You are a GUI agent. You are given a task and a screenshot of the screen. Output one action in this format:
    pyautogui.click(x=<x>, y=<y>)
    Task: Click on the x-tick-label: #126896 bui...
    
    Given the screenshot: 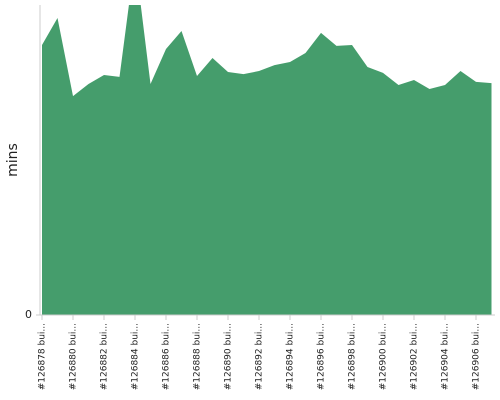 What is the action you would take?
    pyautogui.click(x=322, y=356)
    